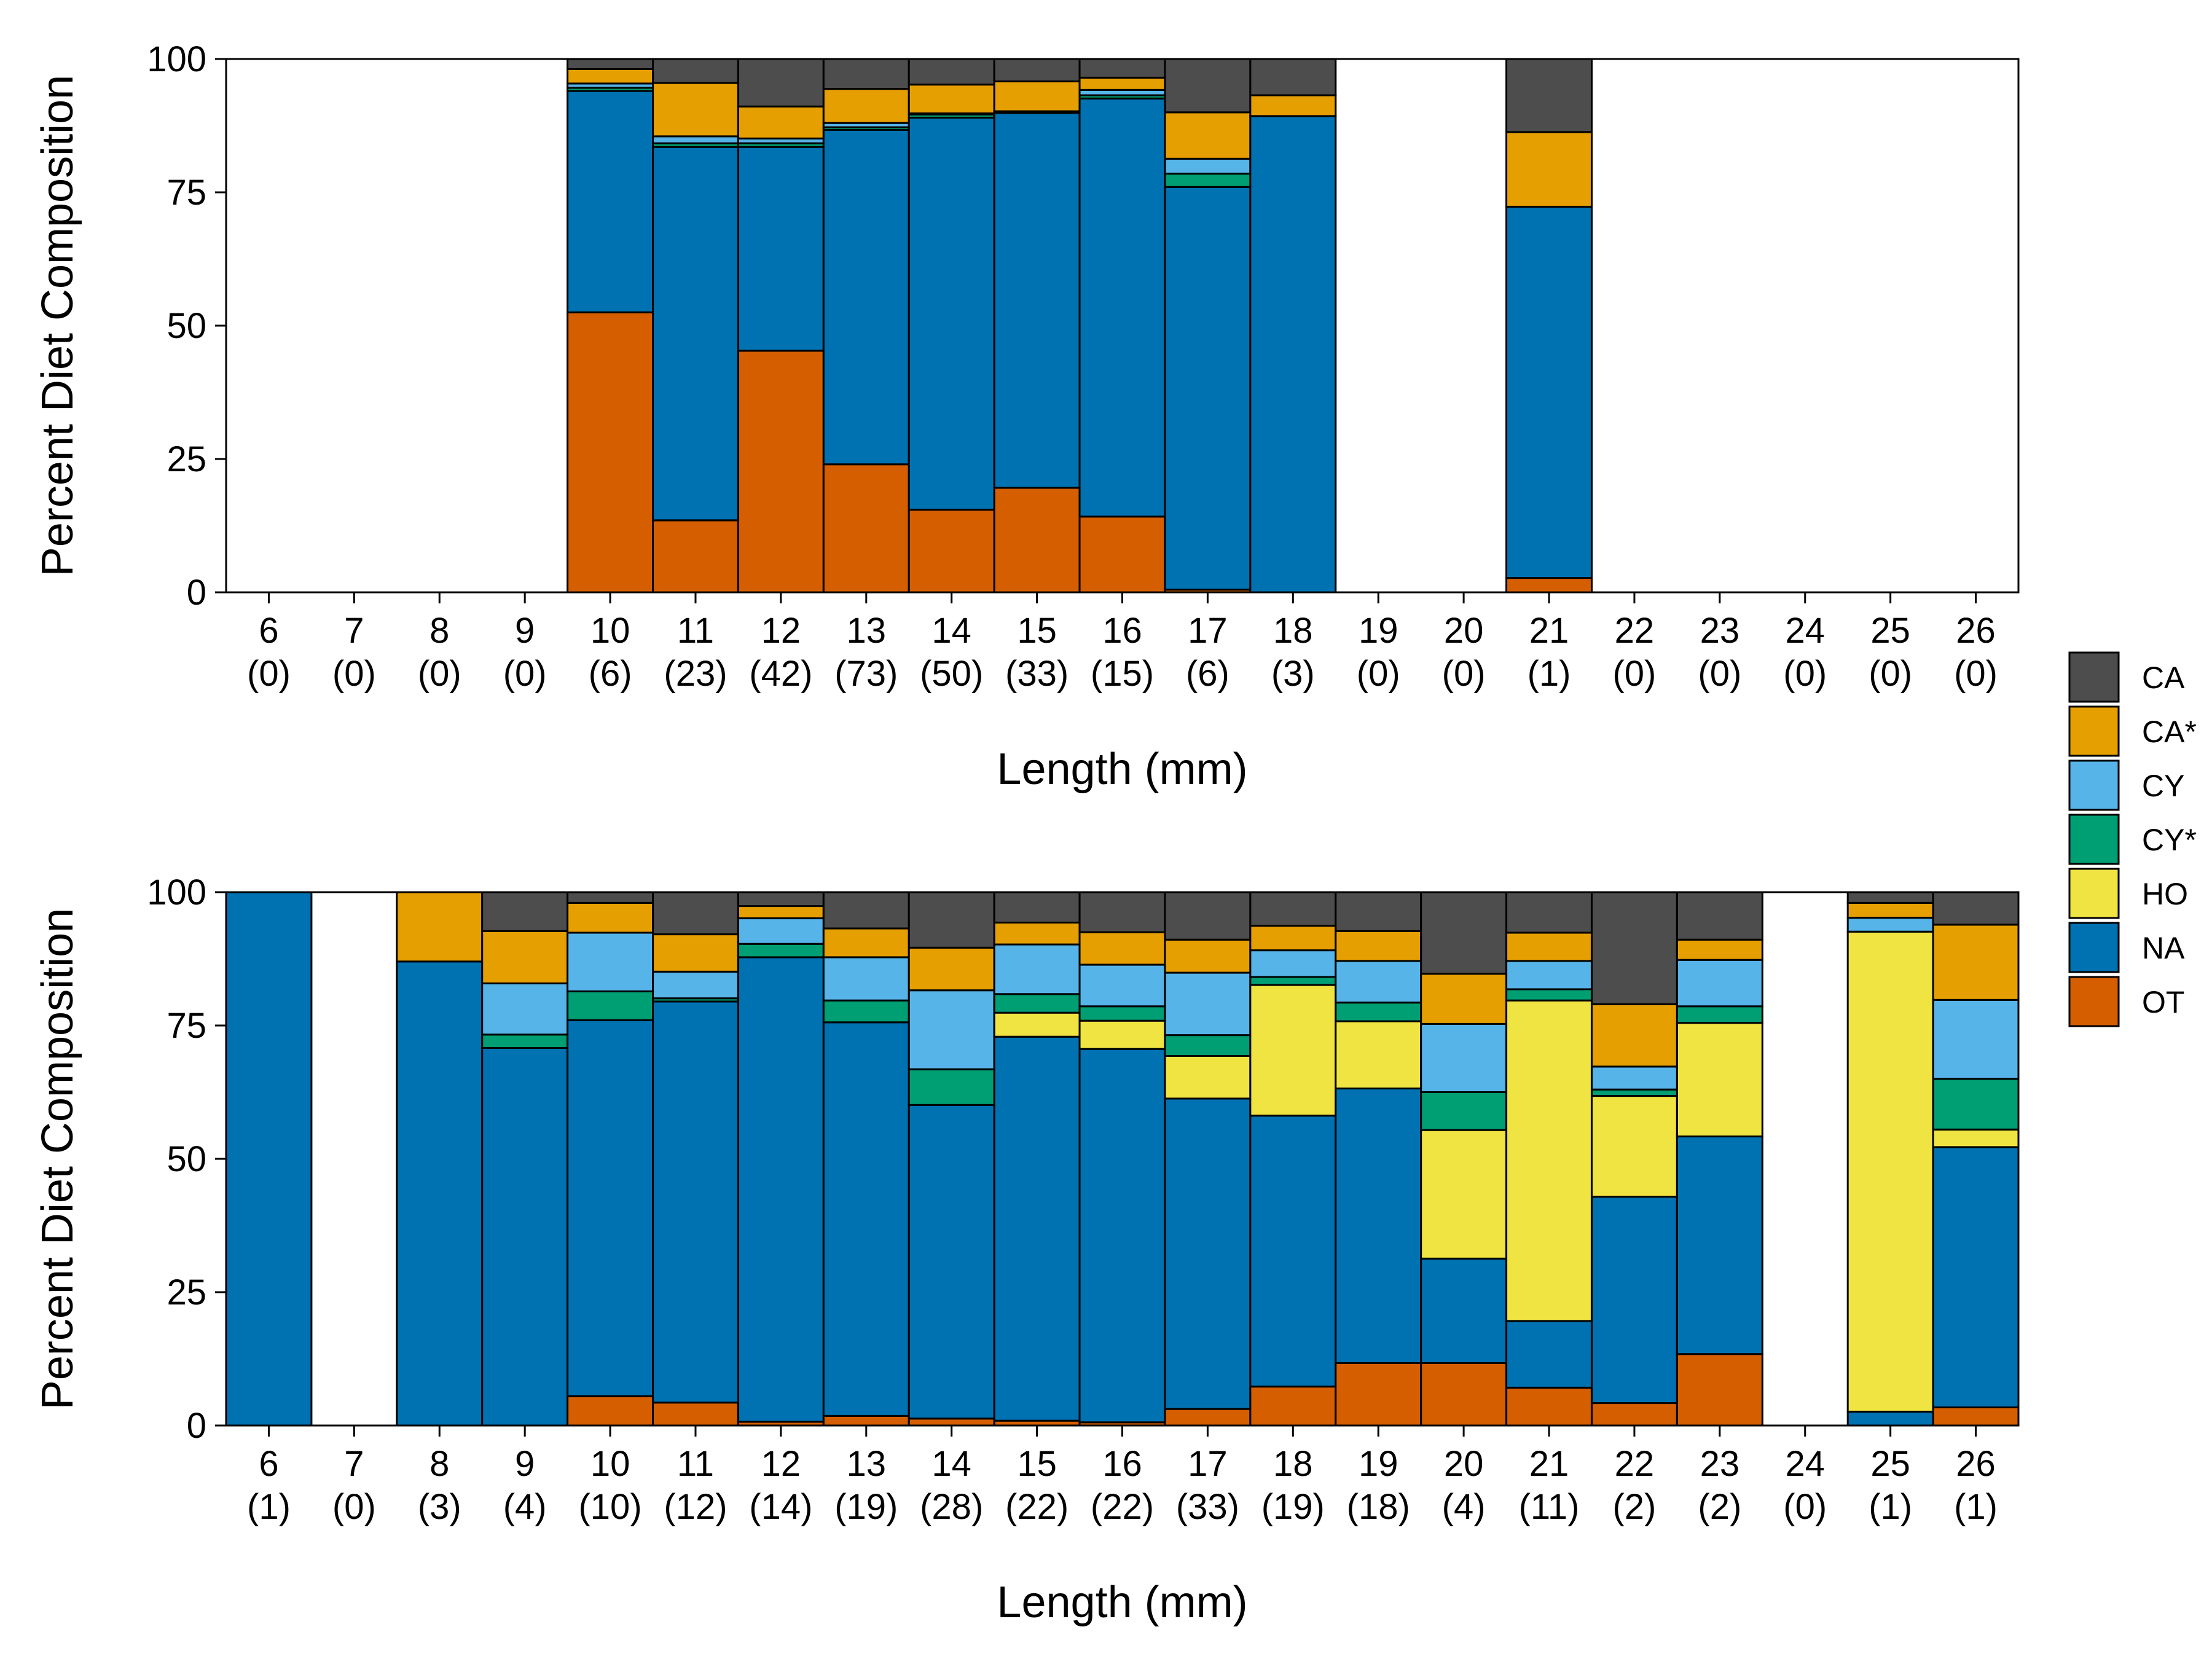  I want to click on x-tick-label: 9, so click(525, 1464).